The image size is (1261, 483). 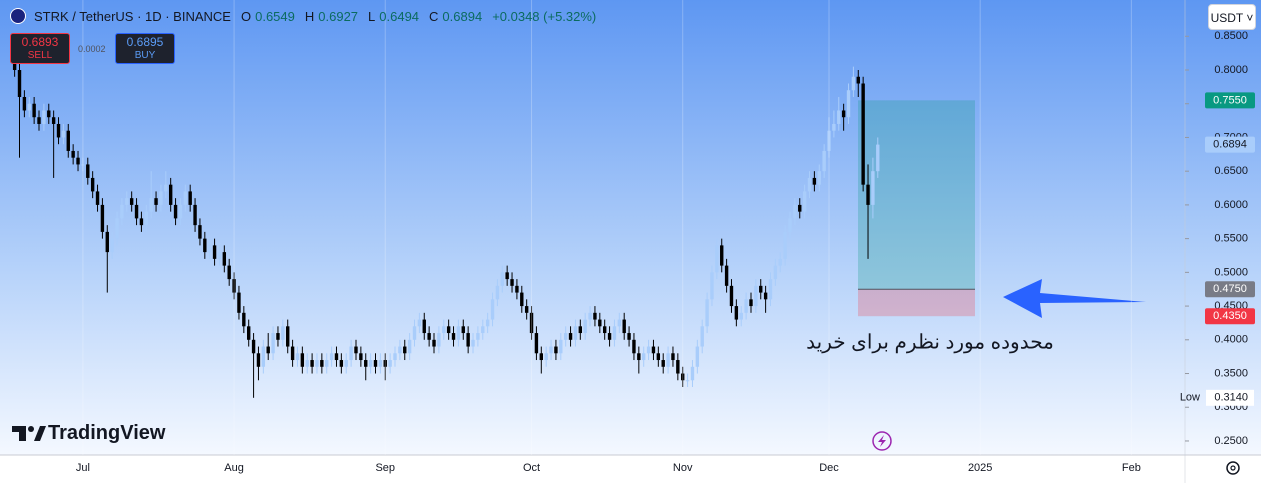 I want to click on y-tick-label: 0.6500, so click(x=1231, y=171).